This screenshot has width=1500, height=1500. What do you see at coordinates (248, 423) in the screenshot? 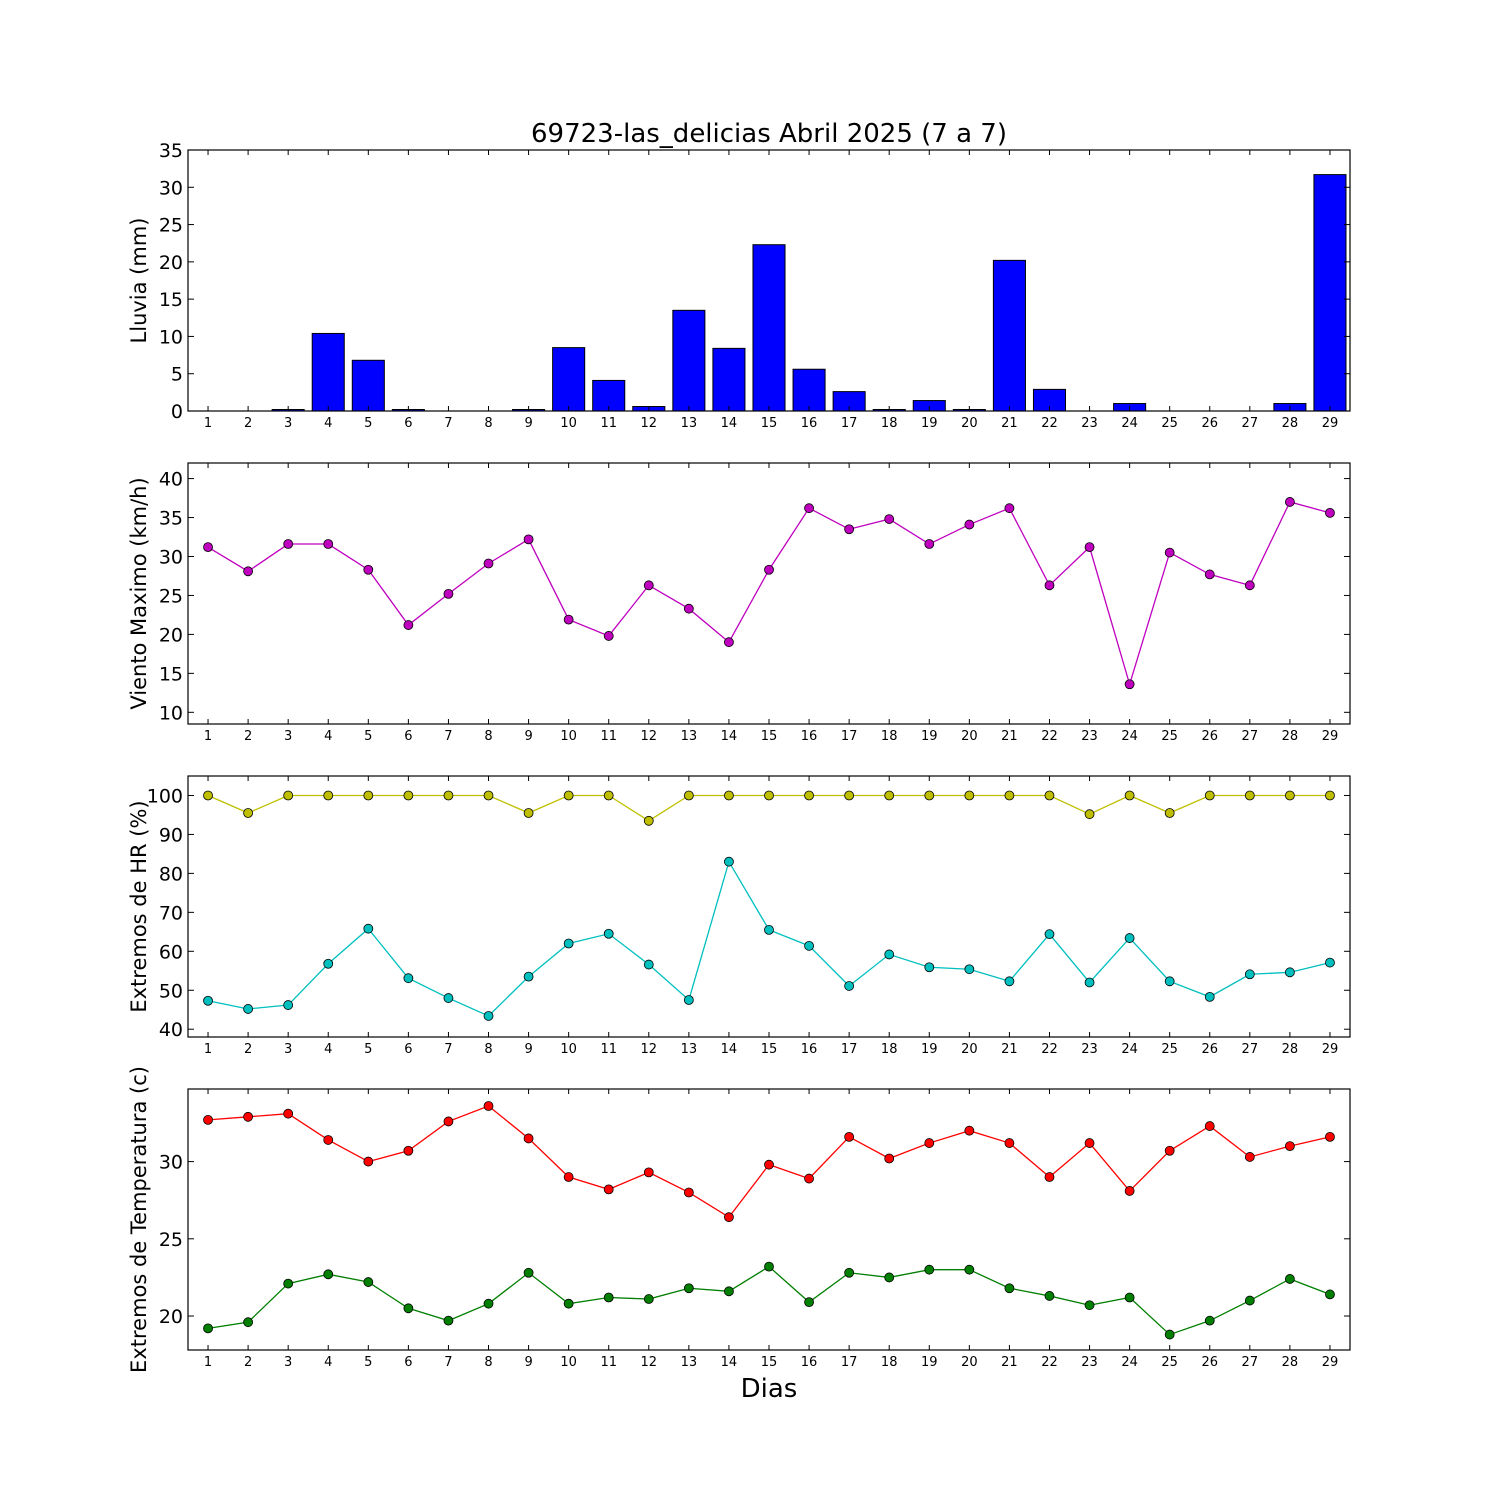
I see `x-tick-label: 2` at bounding box center [248, 423].